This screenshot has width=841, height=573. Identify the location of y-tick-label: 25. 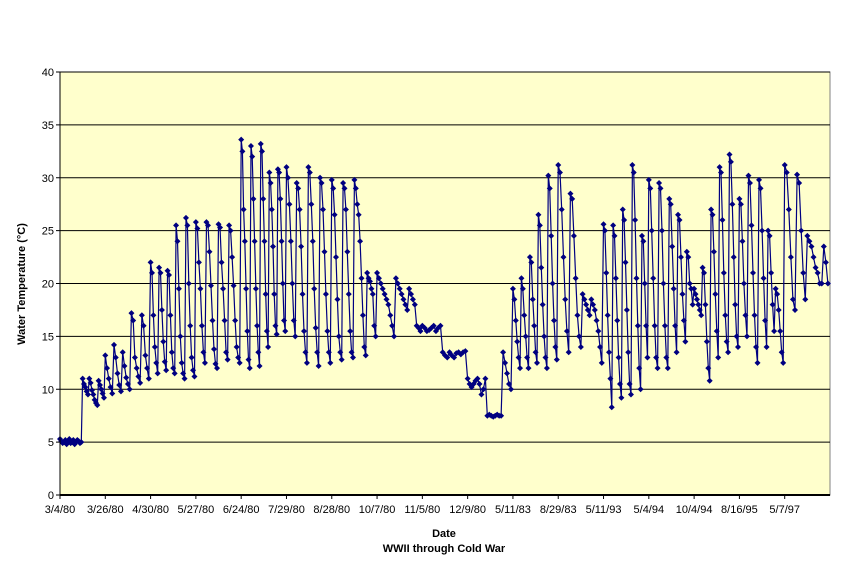
(48, 232).